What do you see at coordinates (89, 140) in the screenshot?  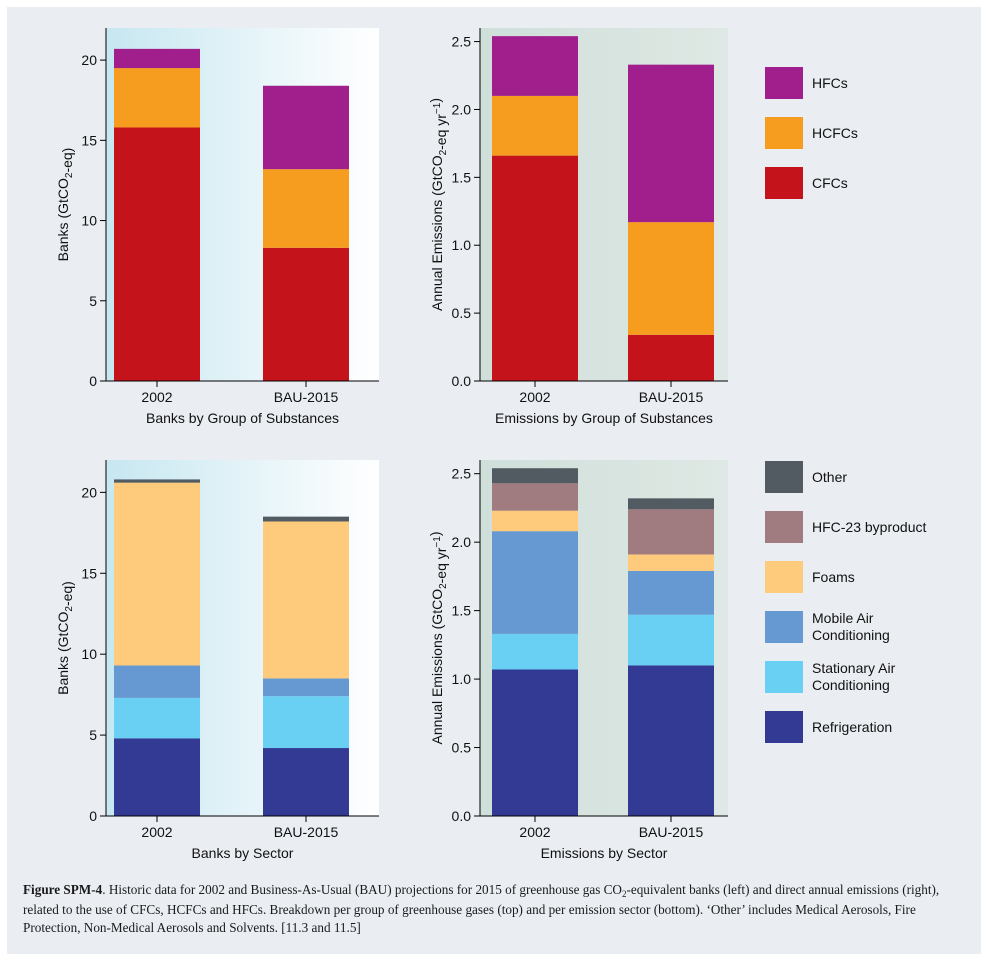 I see `chart-0-y-tick-label-3: 15` at bounding box center [89, 140].